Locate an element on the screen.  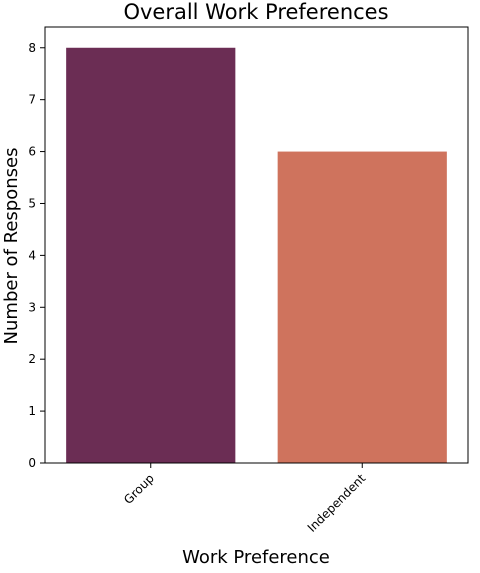
y-tick-label: 1 is located at coordinates (32, 411).